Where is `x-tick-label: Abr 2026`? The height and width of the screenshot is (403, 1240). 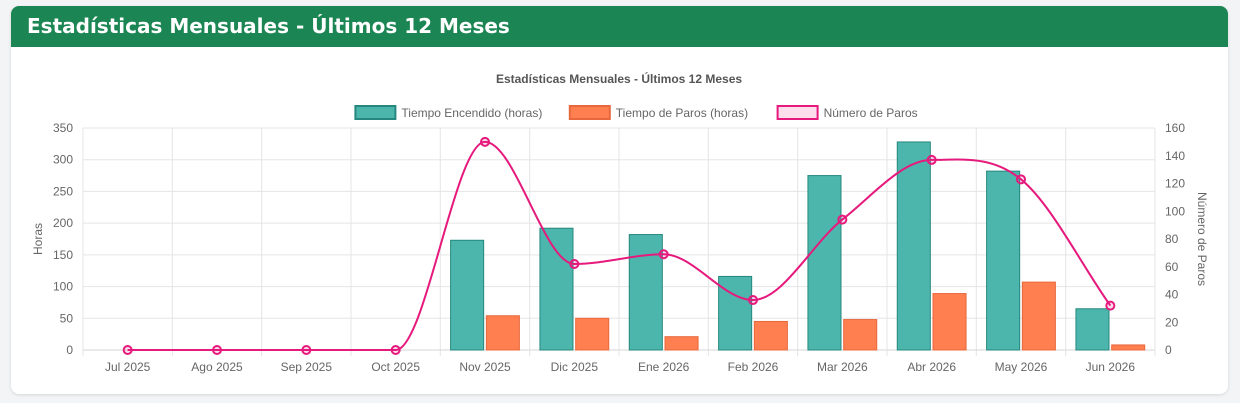 x-tick-label: Abr 2026 is located at coordinates (931, 367).